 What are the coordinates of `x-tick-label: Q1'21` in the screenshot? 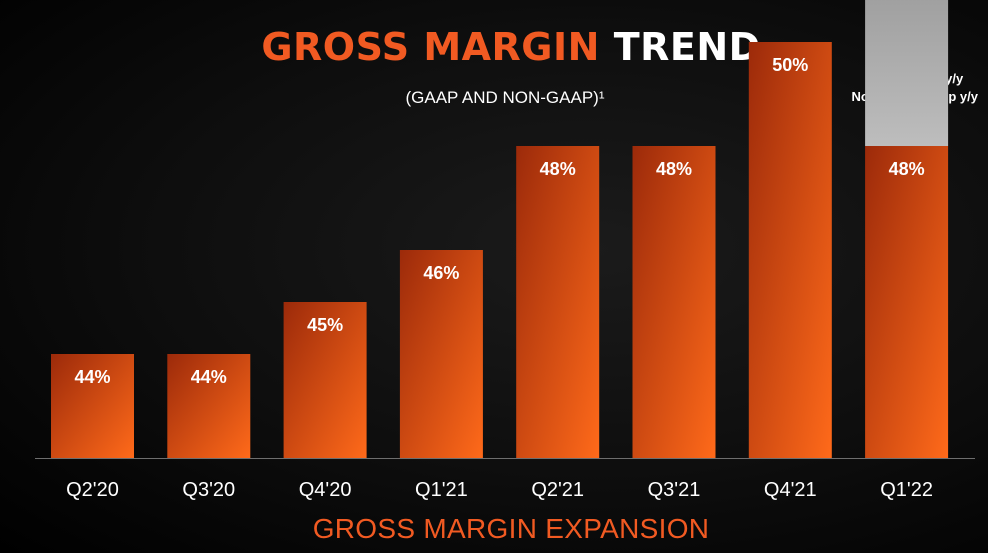 It's located at (441, 490).